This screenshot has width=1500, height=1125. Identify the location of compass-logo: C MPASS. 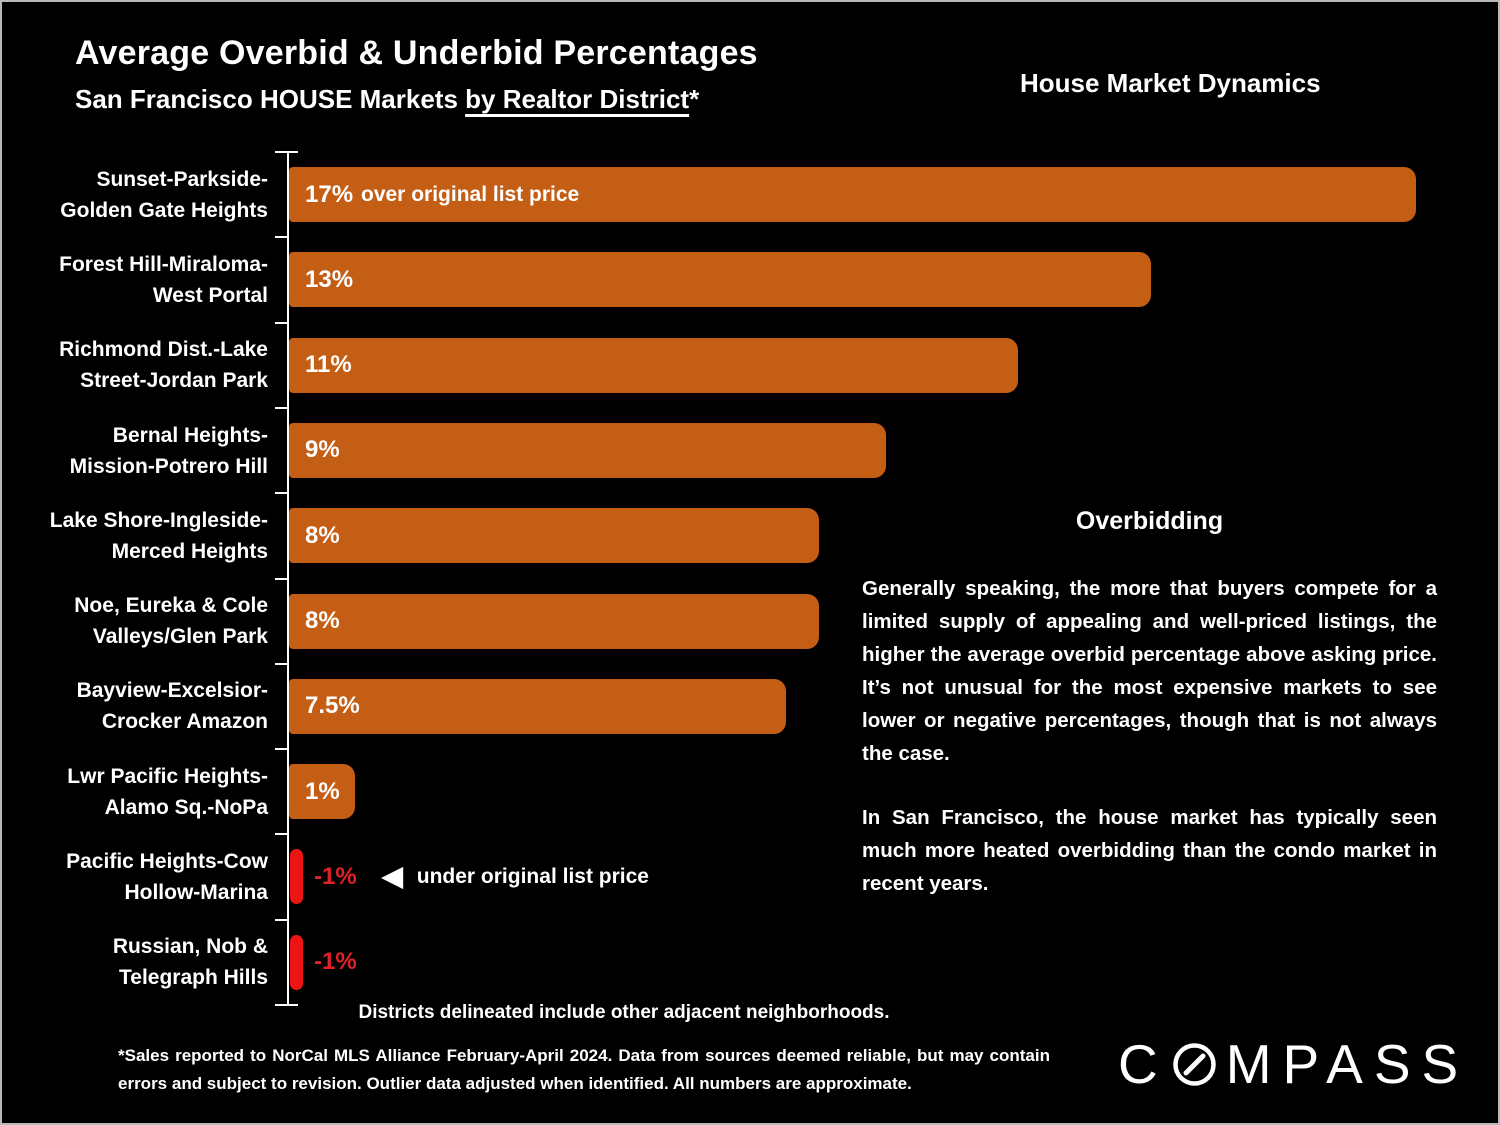
(1293, 1064).